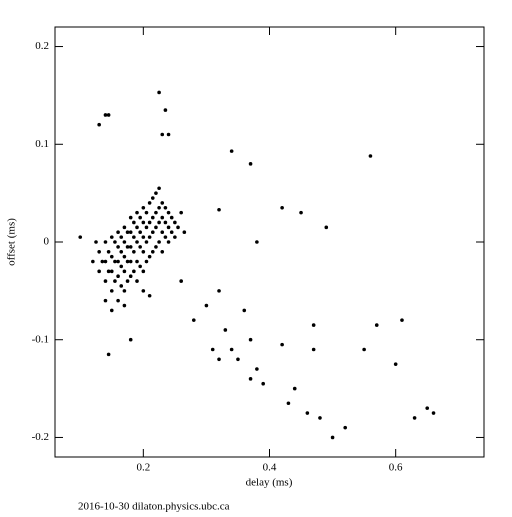 This screenshot has width=512, height=517. I want to click on y-axis-label: offset (ms), so click(12, 242).